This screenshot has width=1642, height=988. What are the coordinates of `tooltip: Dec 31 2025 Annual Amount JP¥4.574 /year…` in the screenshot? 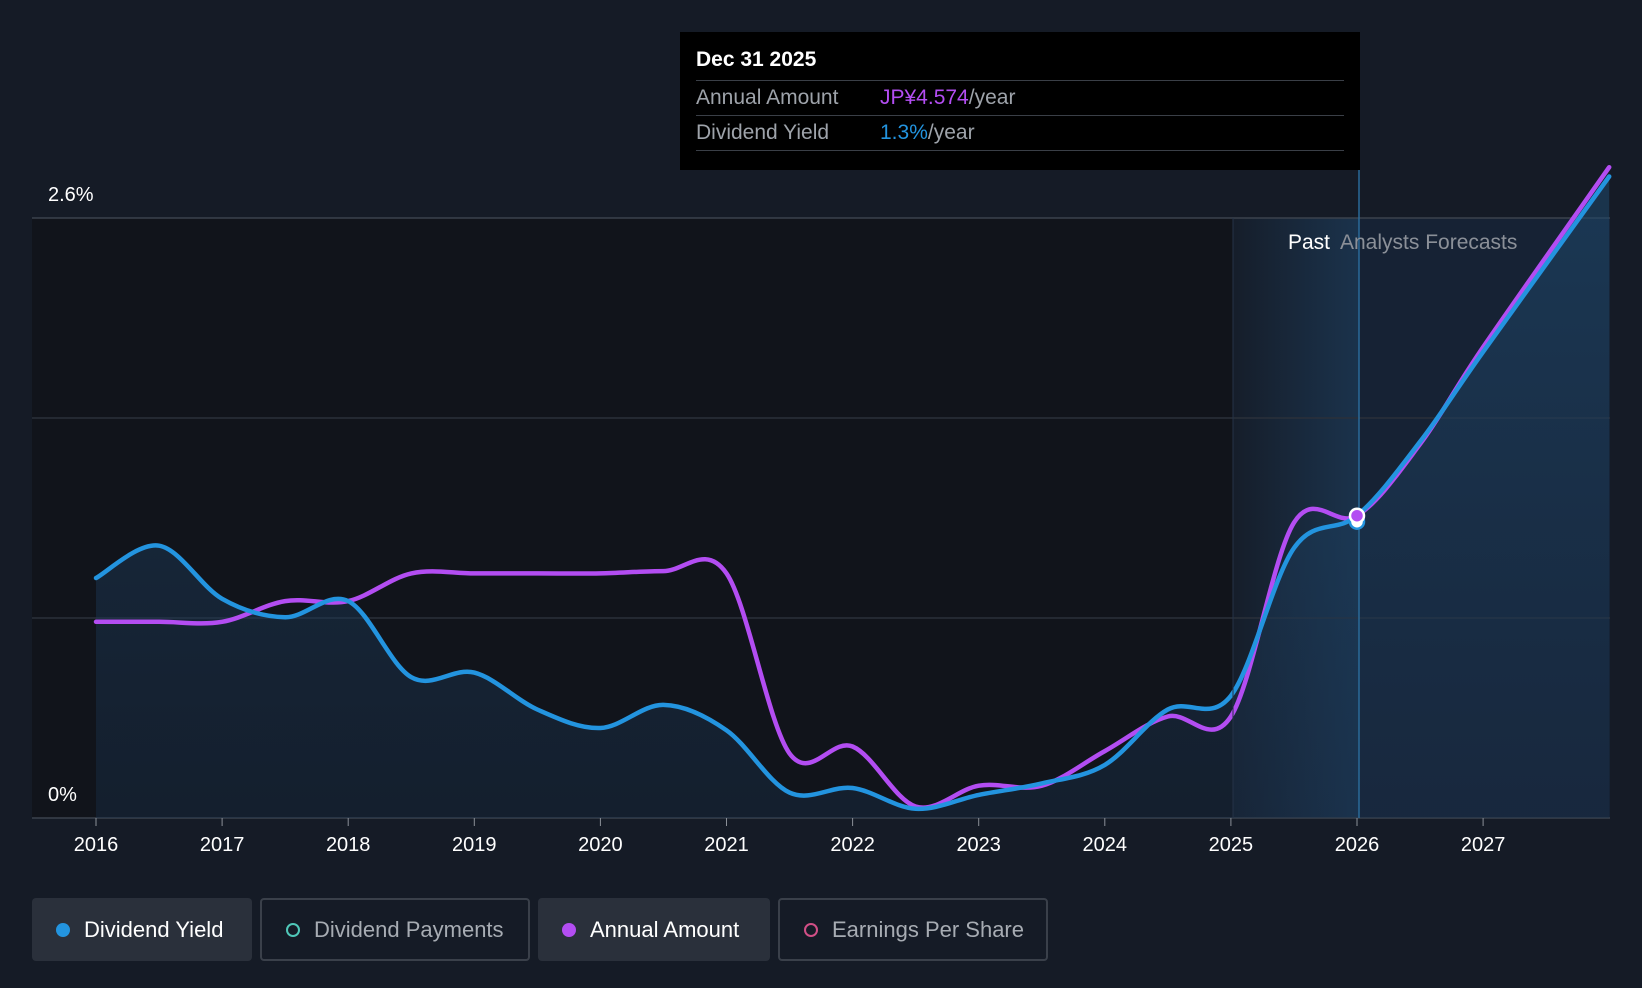 It's located at (1020, 101).